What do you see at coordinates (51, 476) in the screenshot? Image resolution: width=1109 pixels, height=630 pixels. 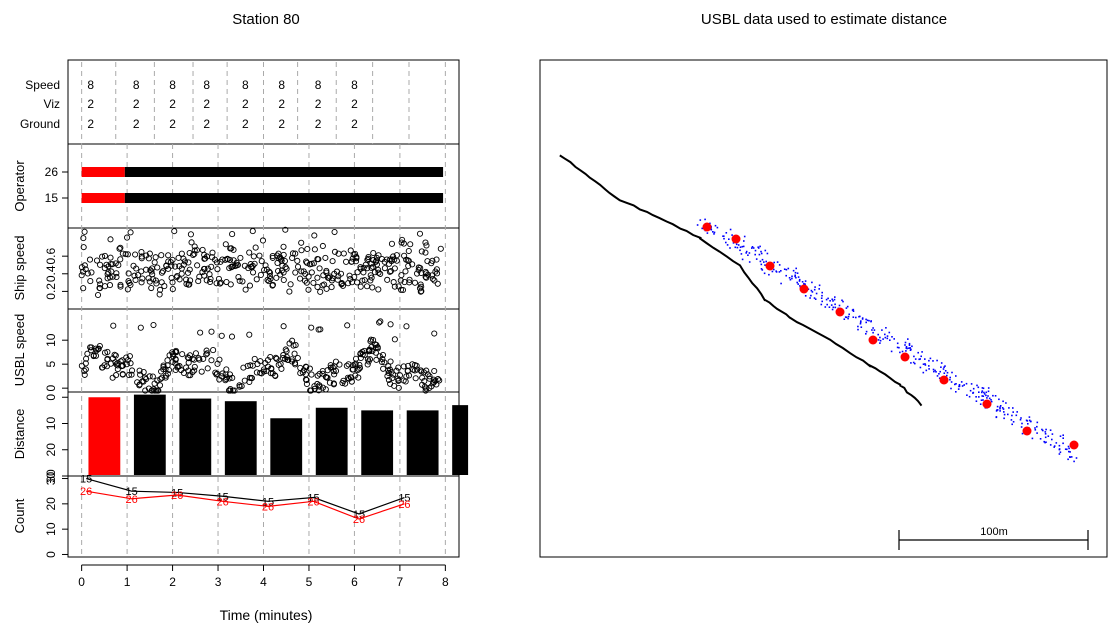 I see `y-tick-label: 30` at bounding box center [51, 476].